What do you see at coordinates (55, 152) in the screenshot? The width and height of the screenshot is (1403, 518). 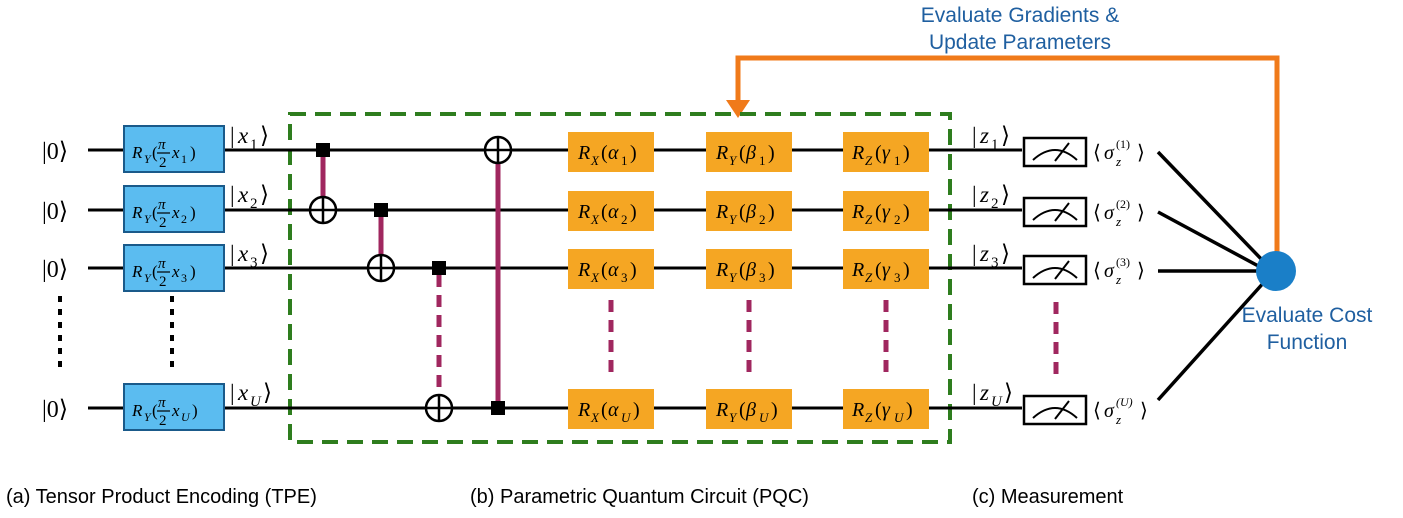 I see `init-state-1: |0⟩` at bounding box center [55, 152].